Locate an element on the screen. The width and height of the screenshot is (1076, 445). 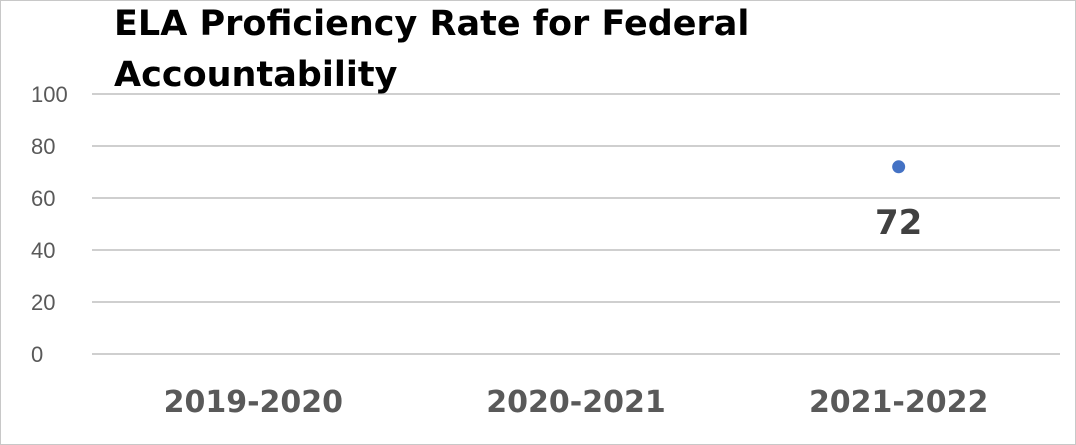
x-tick-label: 2020-2021 is located at coordinates (575, 402).